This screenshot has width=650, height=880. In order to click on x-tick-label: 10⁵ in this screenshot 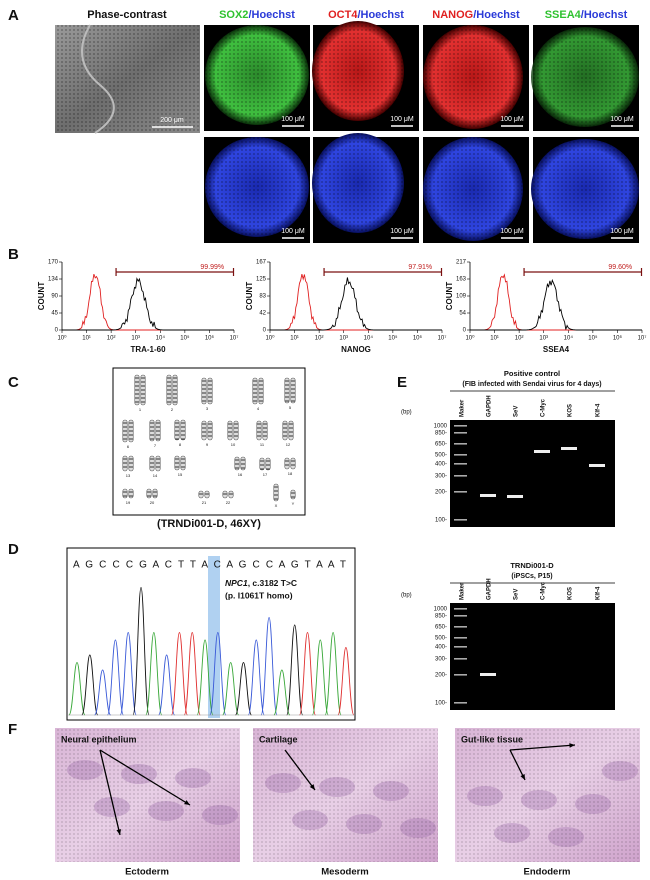, I will do `click(393, 338)`.